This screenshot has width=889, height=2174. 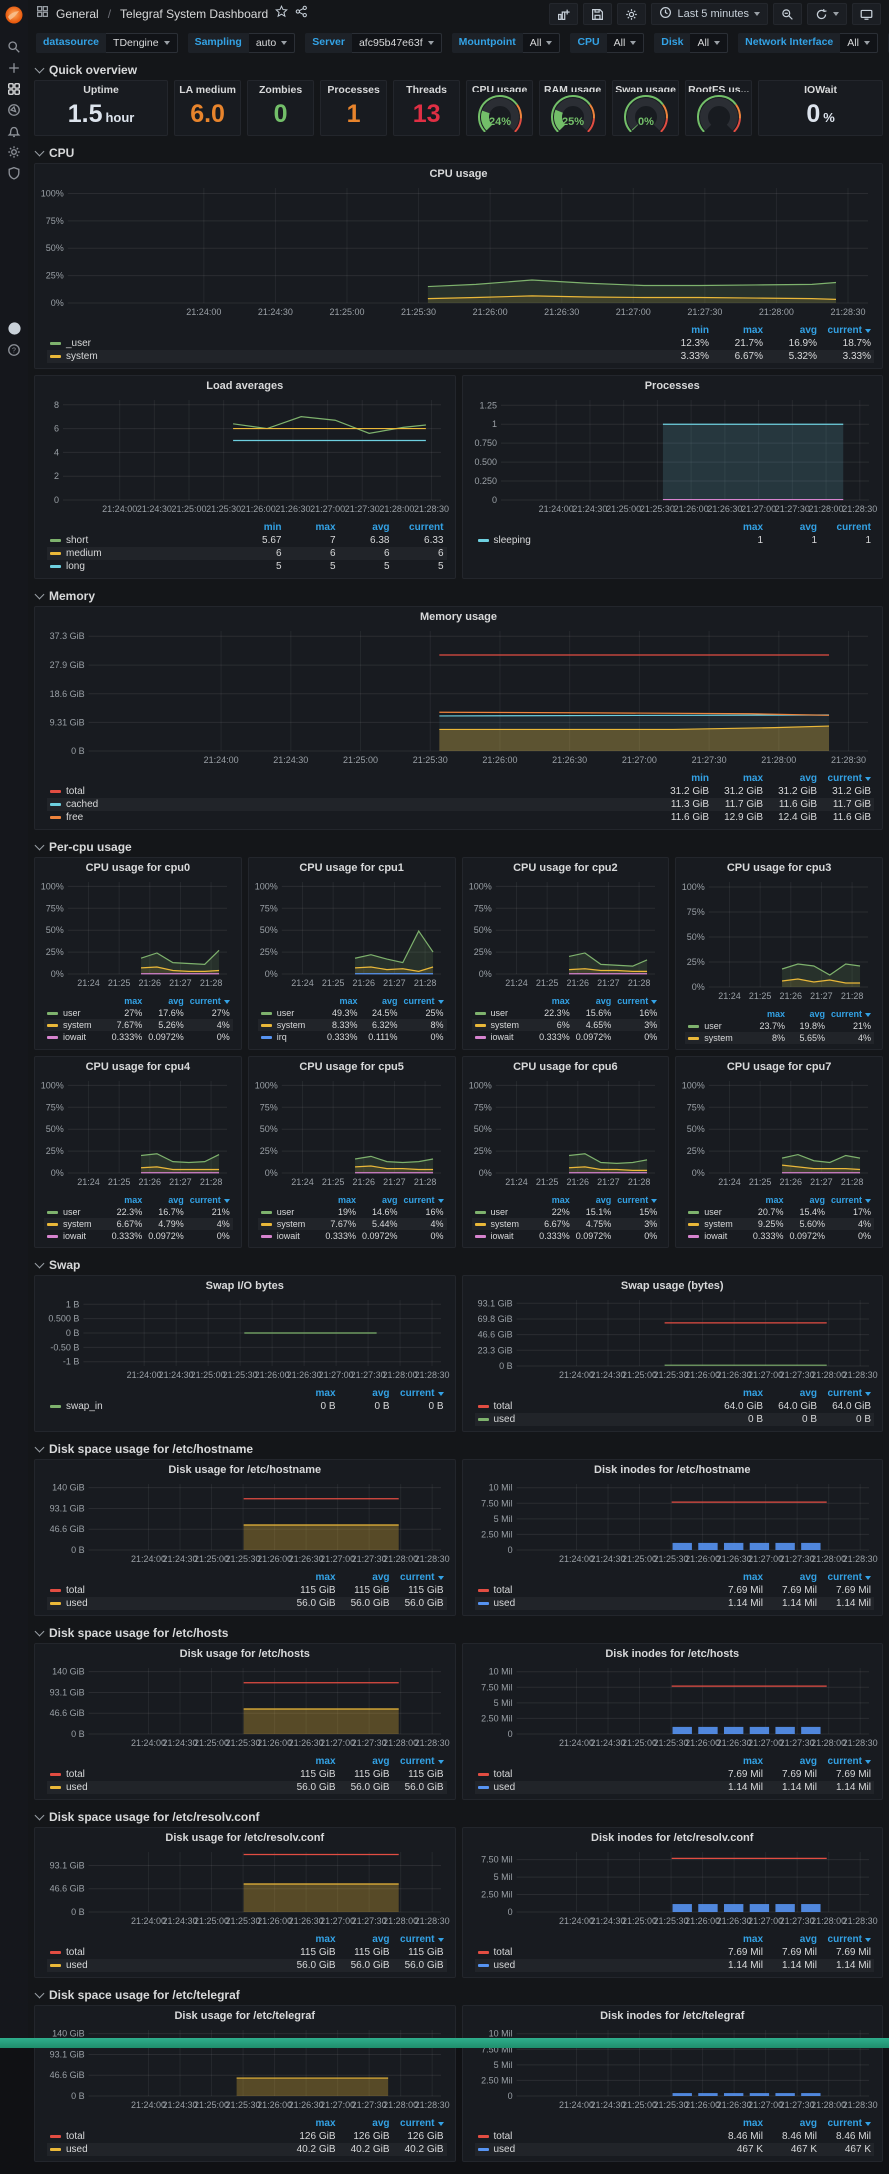 What do you see at coordinates (458, 1632) in the screenshot?
I see `row-header-disk-etc-hosts: Disk space usage for /etc/hosts` at bounding box center [458, 1632].